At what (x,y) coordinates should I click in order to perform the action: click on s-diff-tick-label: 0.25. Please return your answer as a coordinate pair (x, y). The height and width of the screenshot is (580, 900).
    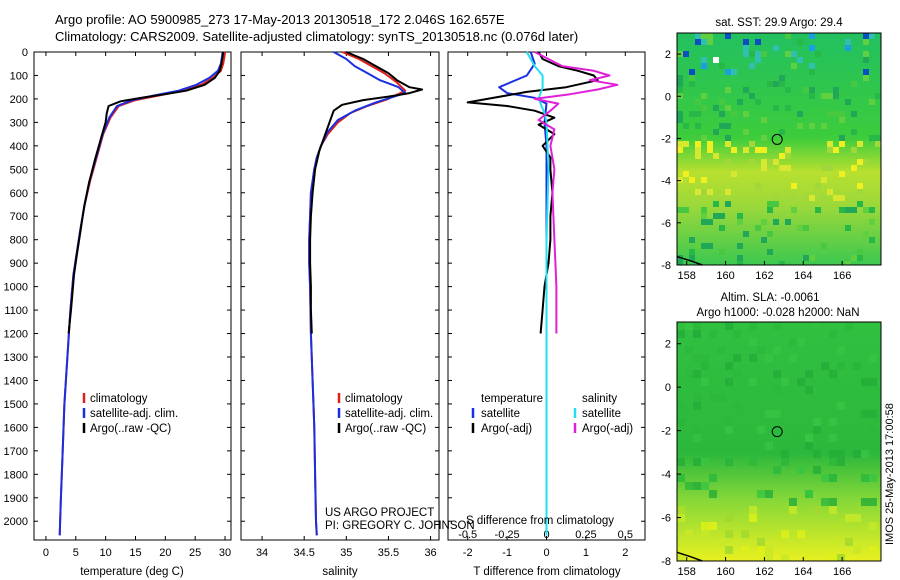
    Looking at the image, I should click on (585, 535).